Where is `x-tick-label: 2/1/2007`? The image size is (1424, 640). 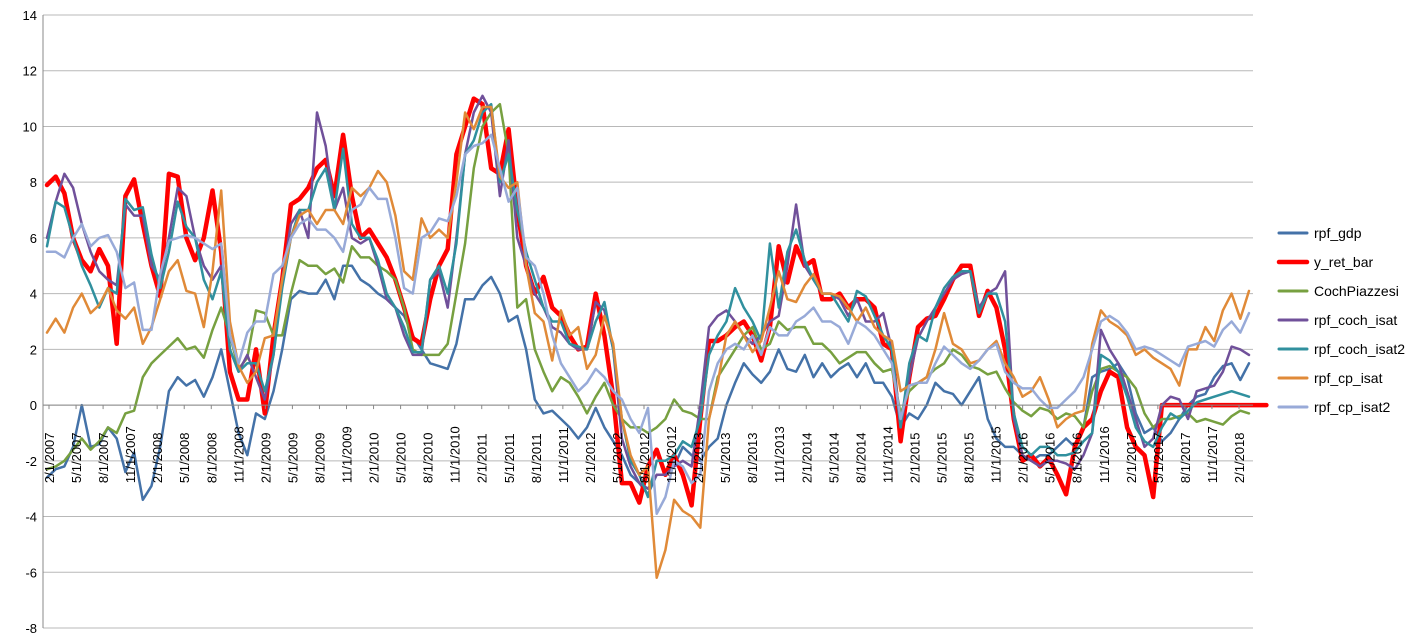 x-tick-label: 2/1/2007 is located at coordinates (49, 457).